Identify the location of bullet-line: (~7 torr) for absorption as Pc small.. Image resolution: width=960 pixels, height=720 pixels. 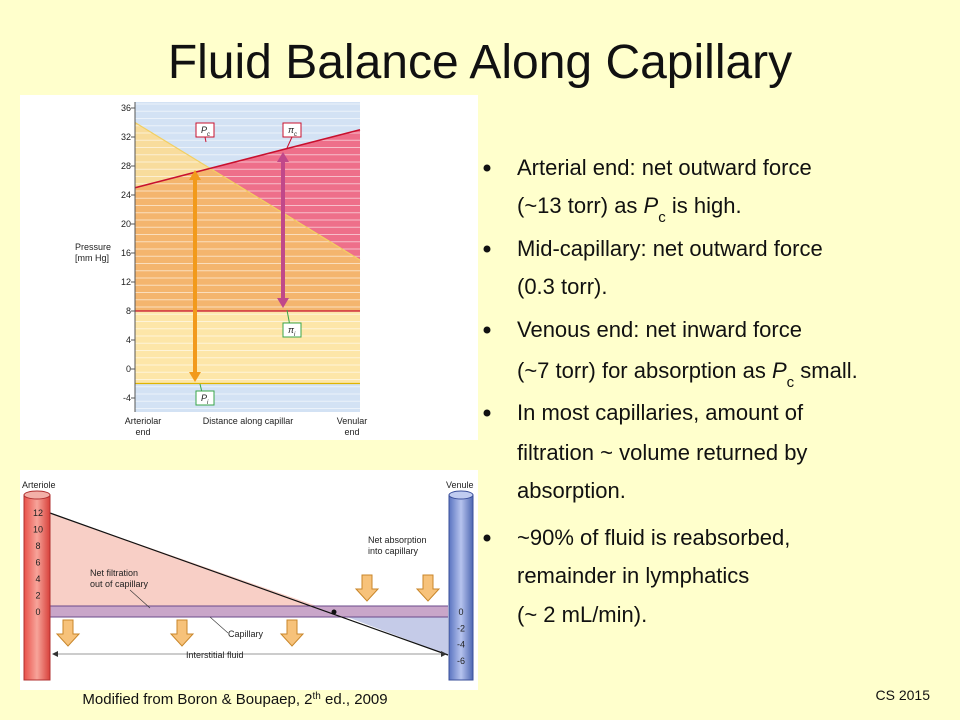
(687, 374).